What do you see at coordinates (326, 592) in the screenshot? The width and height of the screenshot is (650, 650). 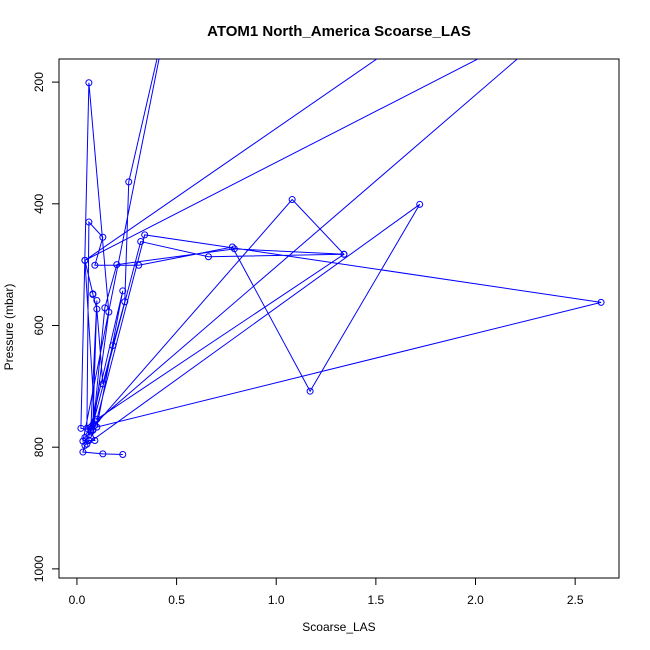 I see `x-axis: 0.0 0.5 1.0 1.5 2.0 2.5` at bounding box center [326, 592].